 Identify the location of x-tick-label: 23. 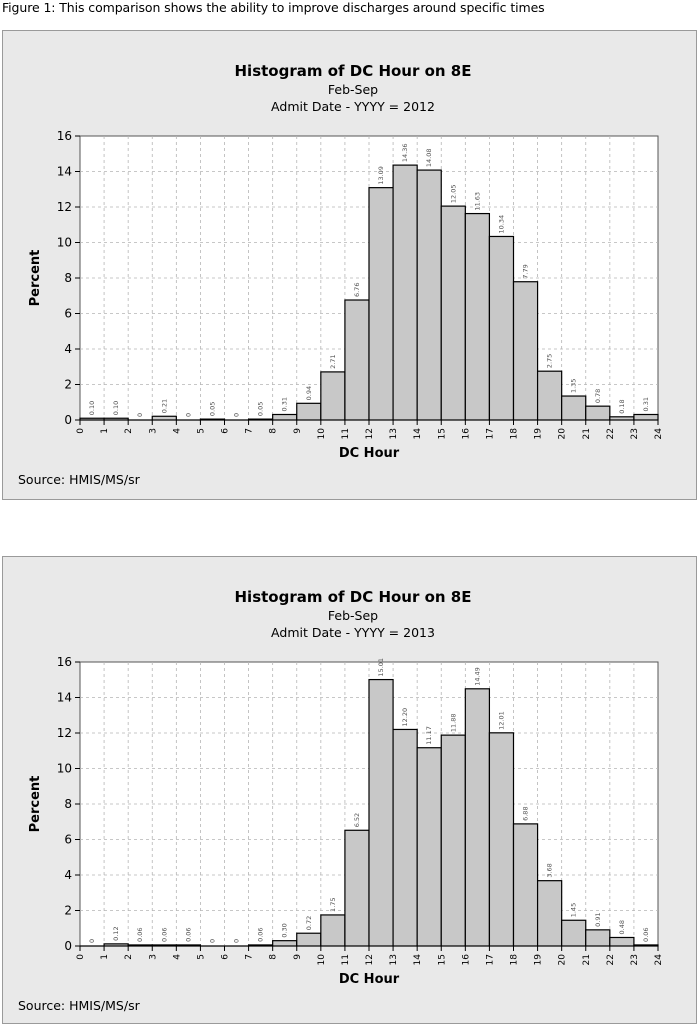
(635, 959).